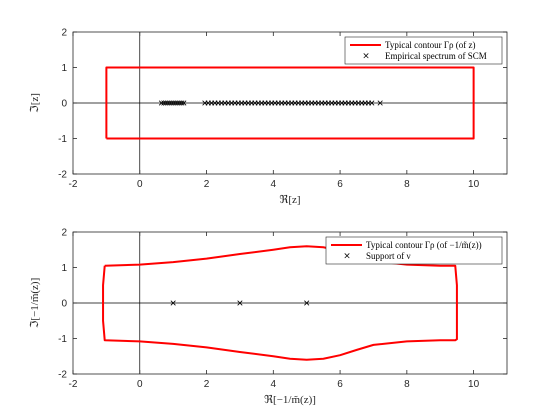  I want to click on bottom-legend-box, so click(414, 250).